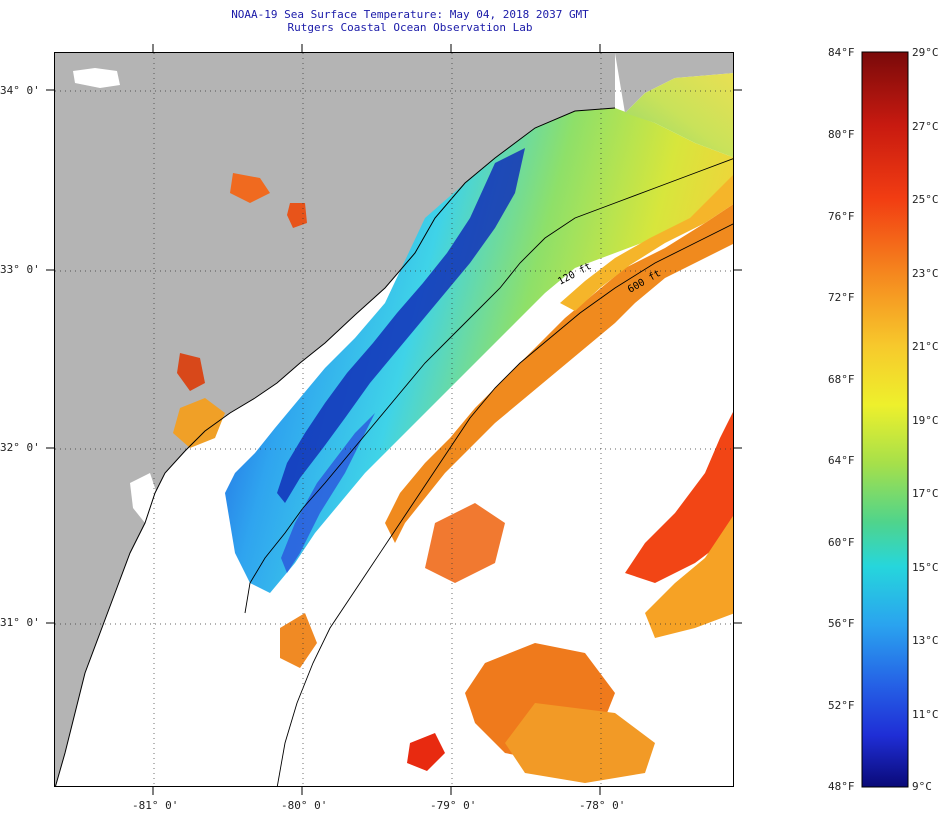  Describe the element at coordinates (841, 542) in the screenshot. I see `colorbar-f-60: 60°F` at that location.